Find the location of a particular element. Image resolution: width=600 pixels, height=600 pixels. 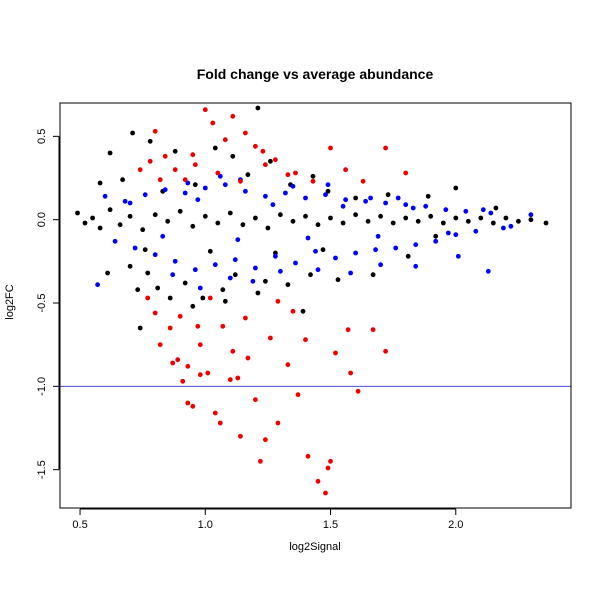

x-tick-label: 2.0 is located at coordinates (455, 525).